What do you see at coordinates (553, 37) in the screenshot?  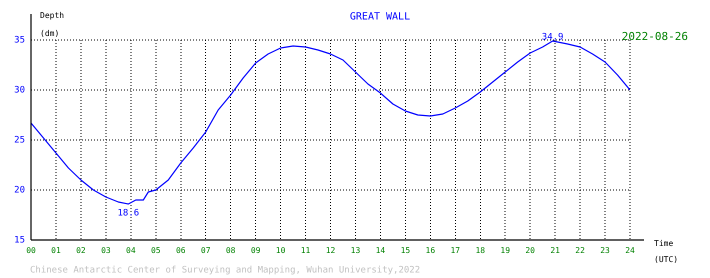 I see `annotation: 34.9` at bounding box center [553, 37].